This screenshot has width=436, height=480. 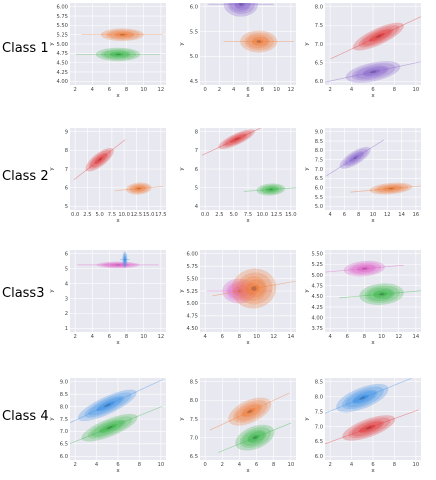 What do you see at coordinates (237, 51) in the screenshot?
I see `chart-panel-r1-c2: 0 2 4 6 8 10 12 4.5 5.0 5.5 6.0 x y` at bounding box center [237, 51].